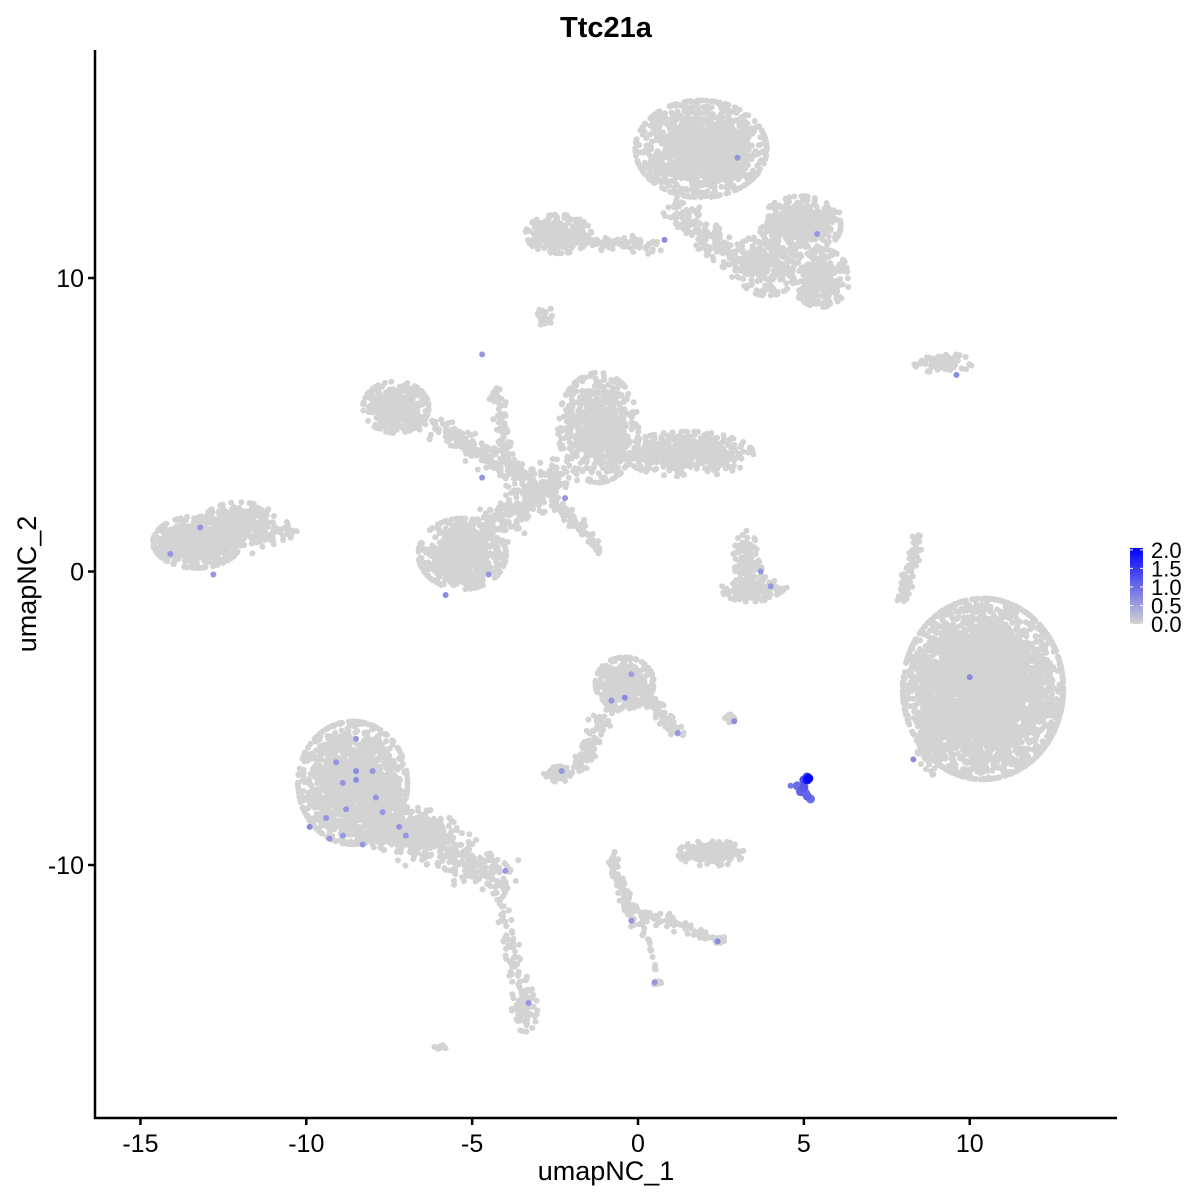 This screenshot has height=1200, width=1200. What do you see at coordinates (606, 28) in the screenshot?
I see `chart-title: Ttc21a` at bounding box center [606, 28].